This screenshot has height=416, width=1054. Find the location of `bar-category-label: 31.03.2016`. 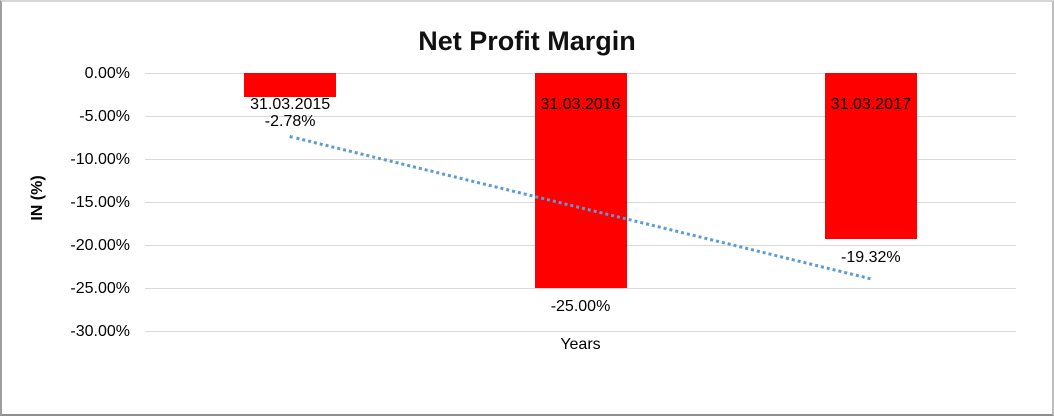

bar-category-label: 31.03.2016 is located at coordinates (580, 104).